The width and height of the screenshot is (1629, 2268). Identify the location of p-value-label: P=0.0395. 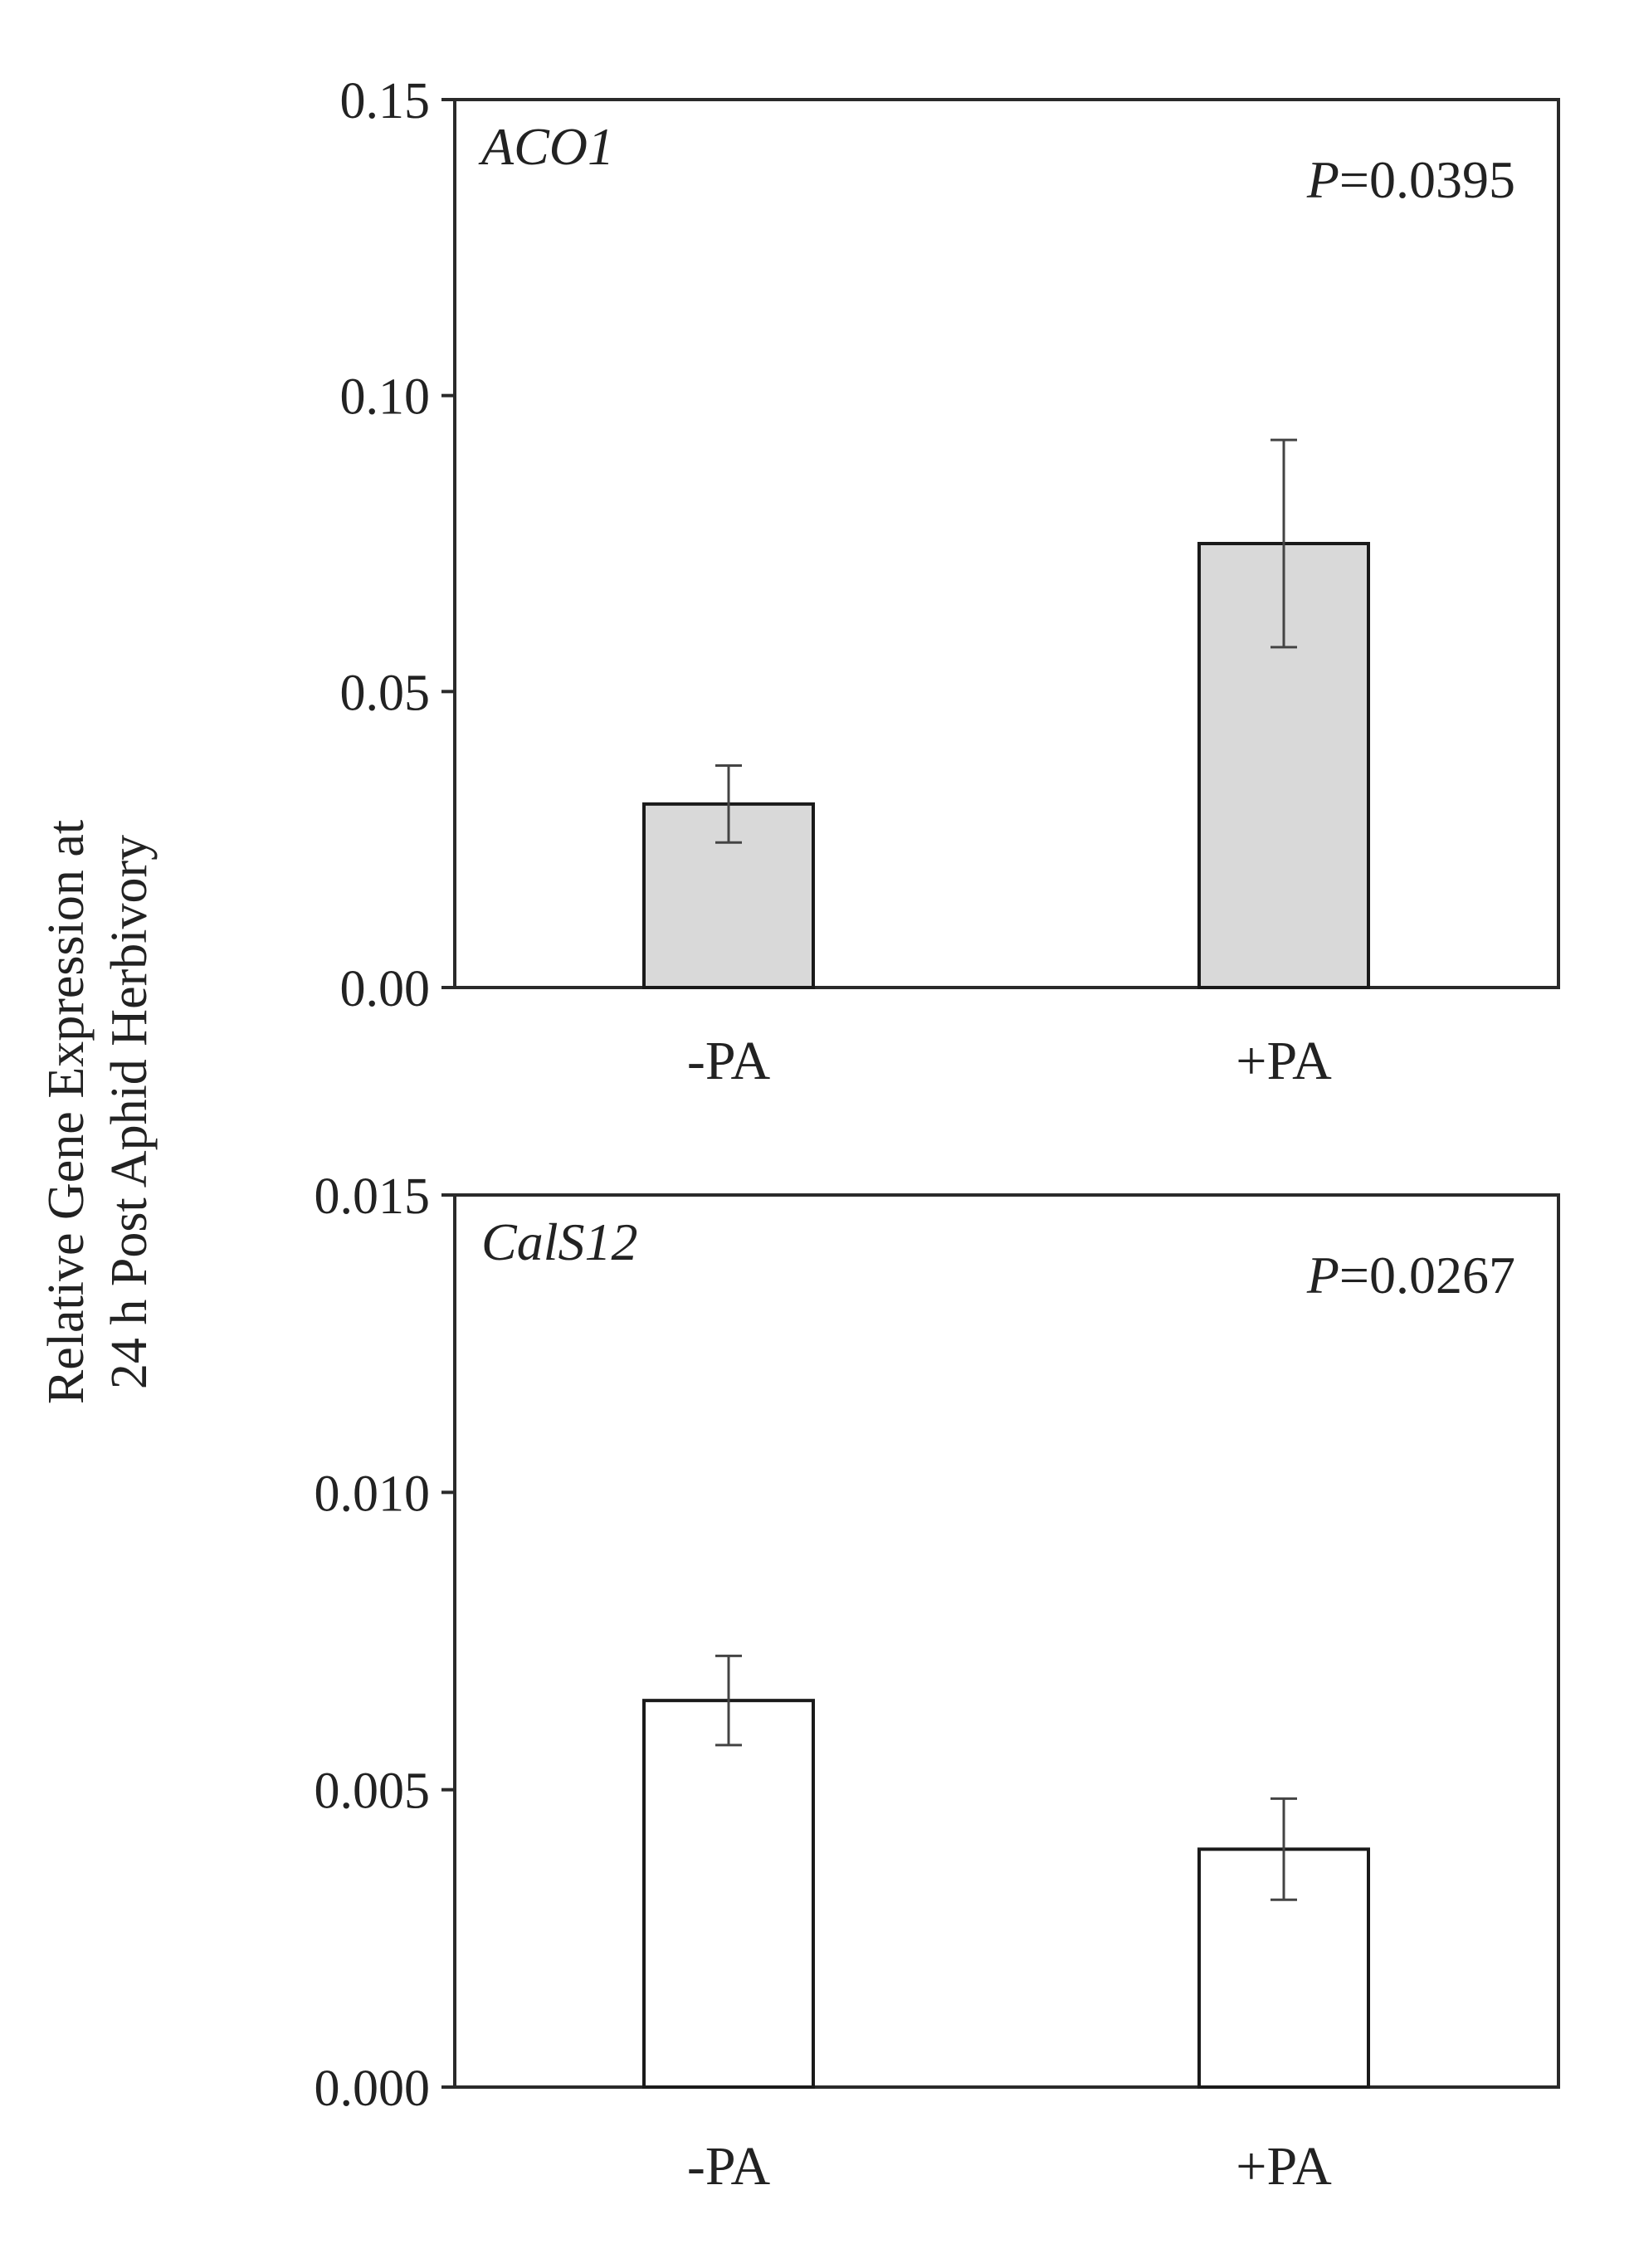
(1410, 179).